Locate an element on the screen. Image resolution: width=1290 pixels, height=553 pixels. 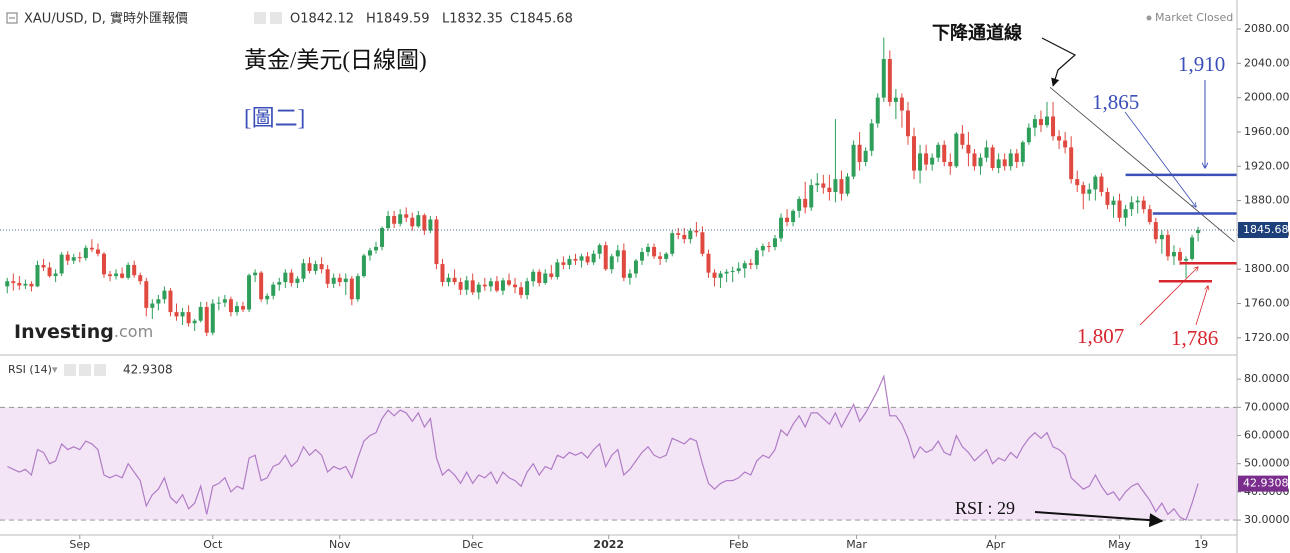
y-tick-label: 1960.00 is located at coordinates (1267, 131).